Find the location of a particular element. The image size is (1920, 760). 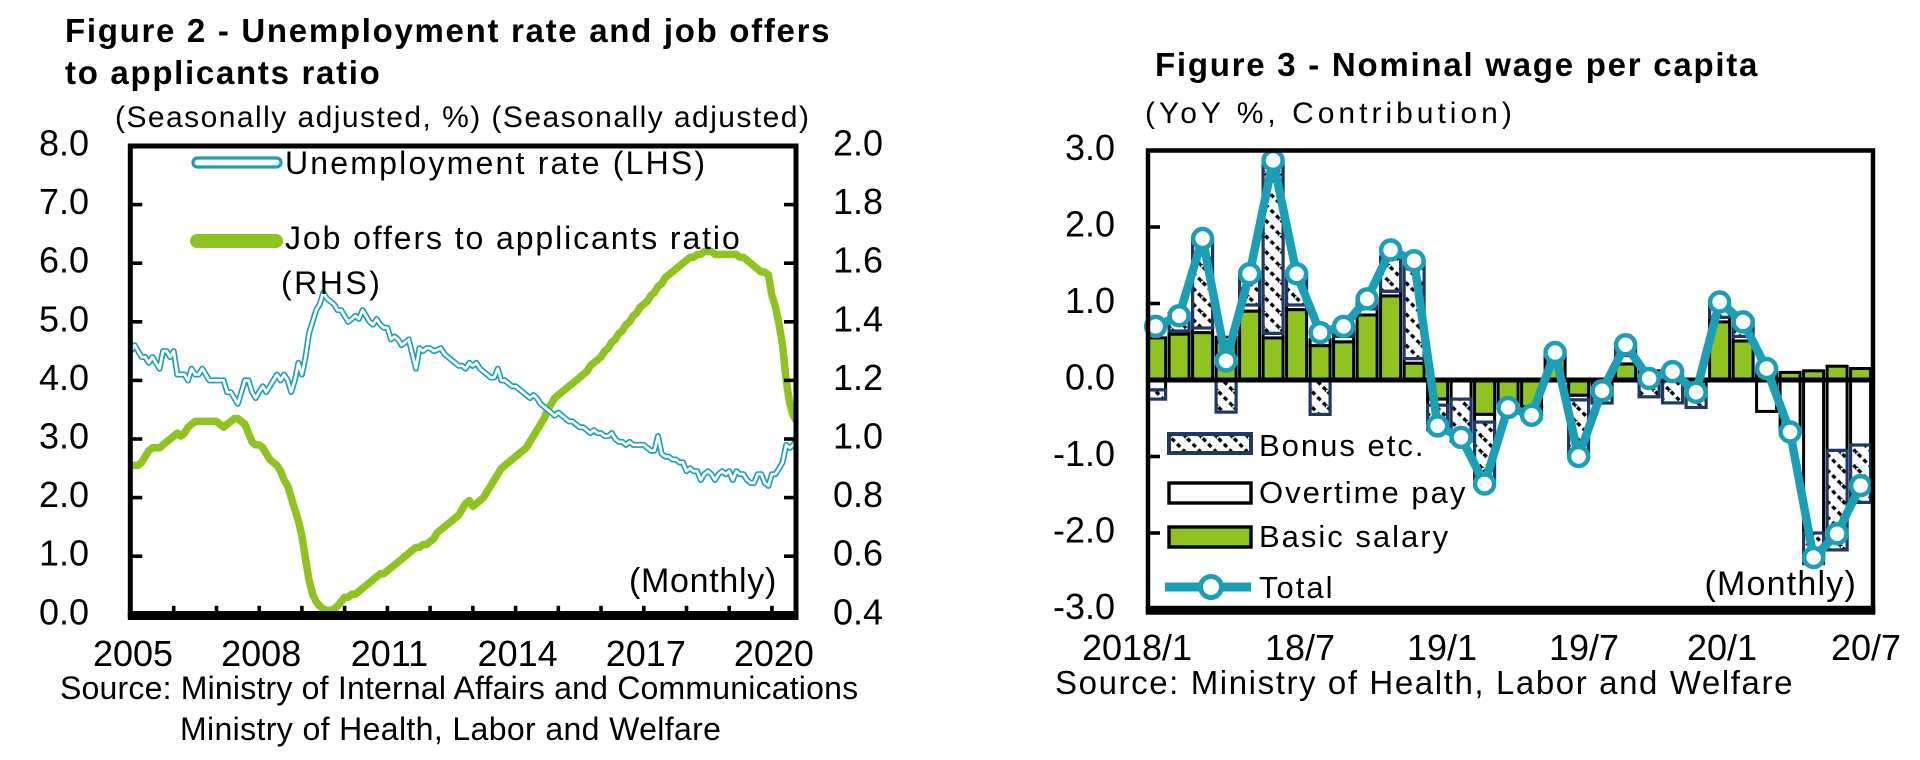

svg-text: (RHS) is located at coordinates (331, 283).